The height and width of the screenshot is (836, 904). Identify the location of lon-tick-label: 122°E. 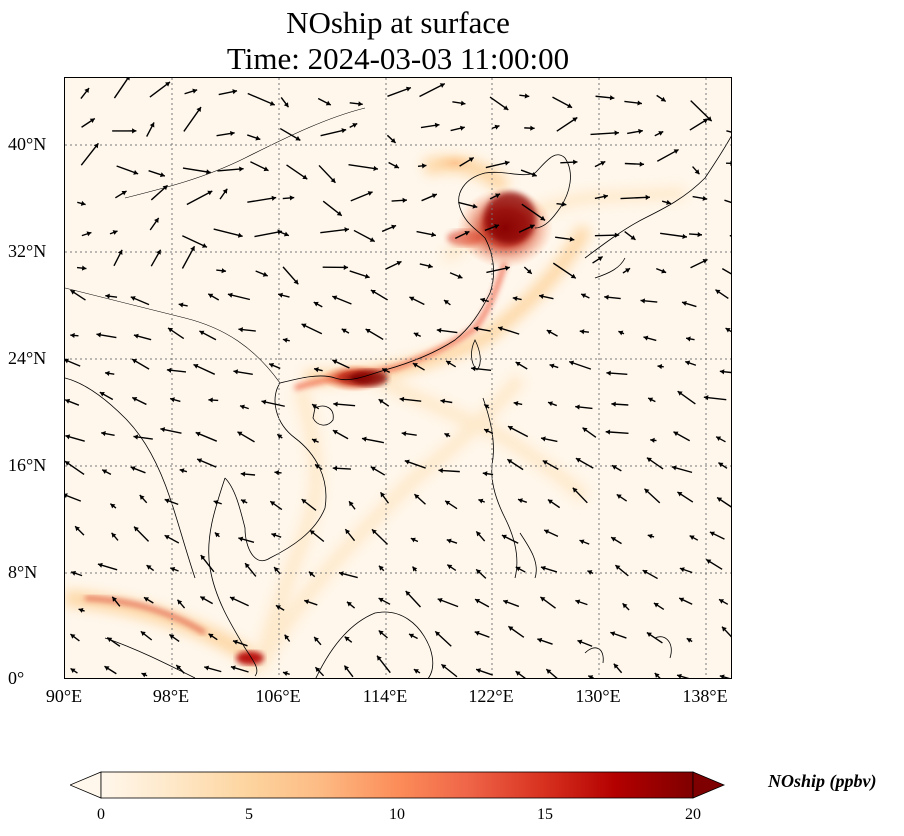
(491, 696).